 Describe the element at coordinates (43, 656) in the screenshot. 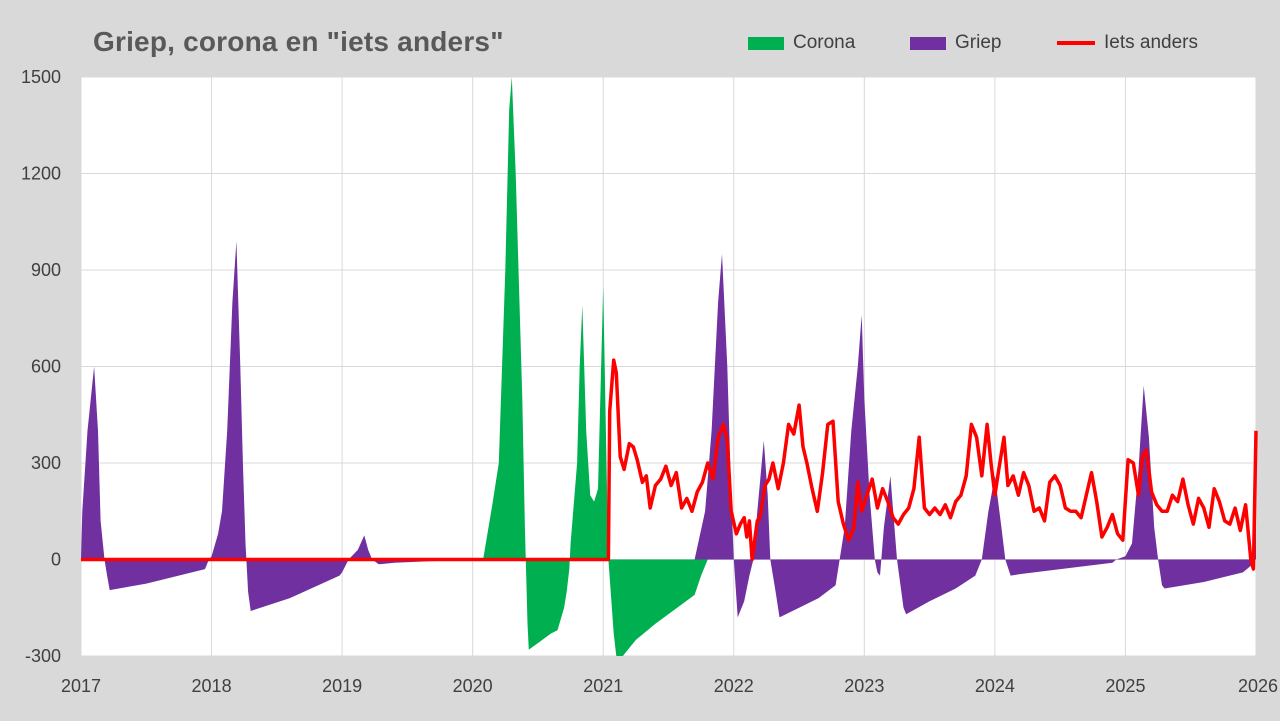

I see `y-tick-label: -300` at that location.